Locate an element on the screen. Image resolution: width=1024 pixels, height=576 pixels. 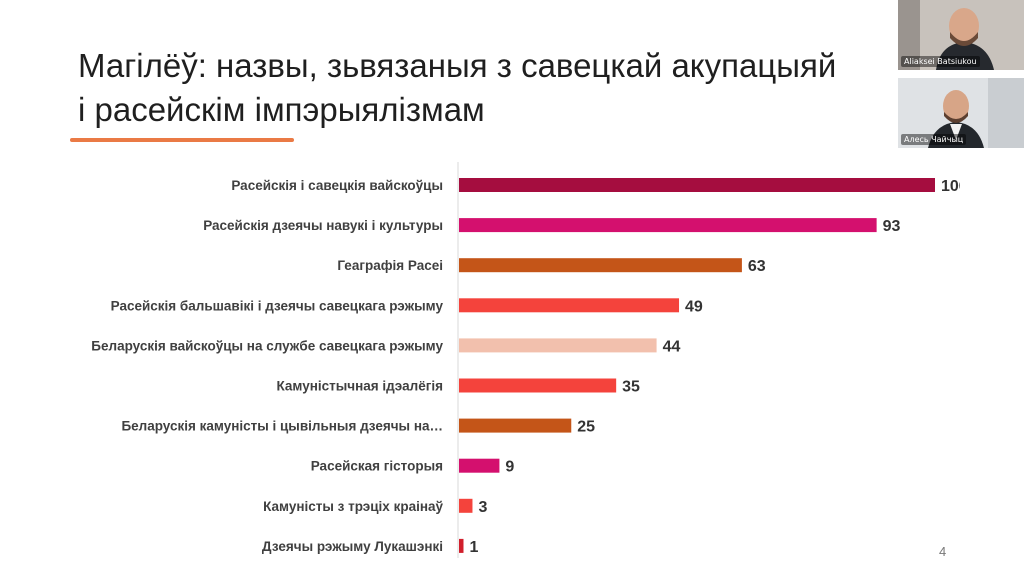
data-label: 3 is located at coordinates (482, 507).